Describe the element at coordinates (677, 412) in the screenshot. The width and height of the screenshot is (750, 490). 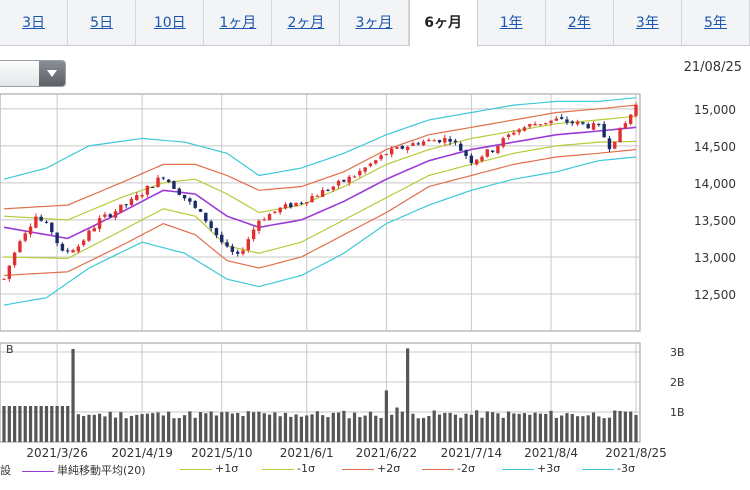
I see `volume-y-tick-label: 1B` at that location.